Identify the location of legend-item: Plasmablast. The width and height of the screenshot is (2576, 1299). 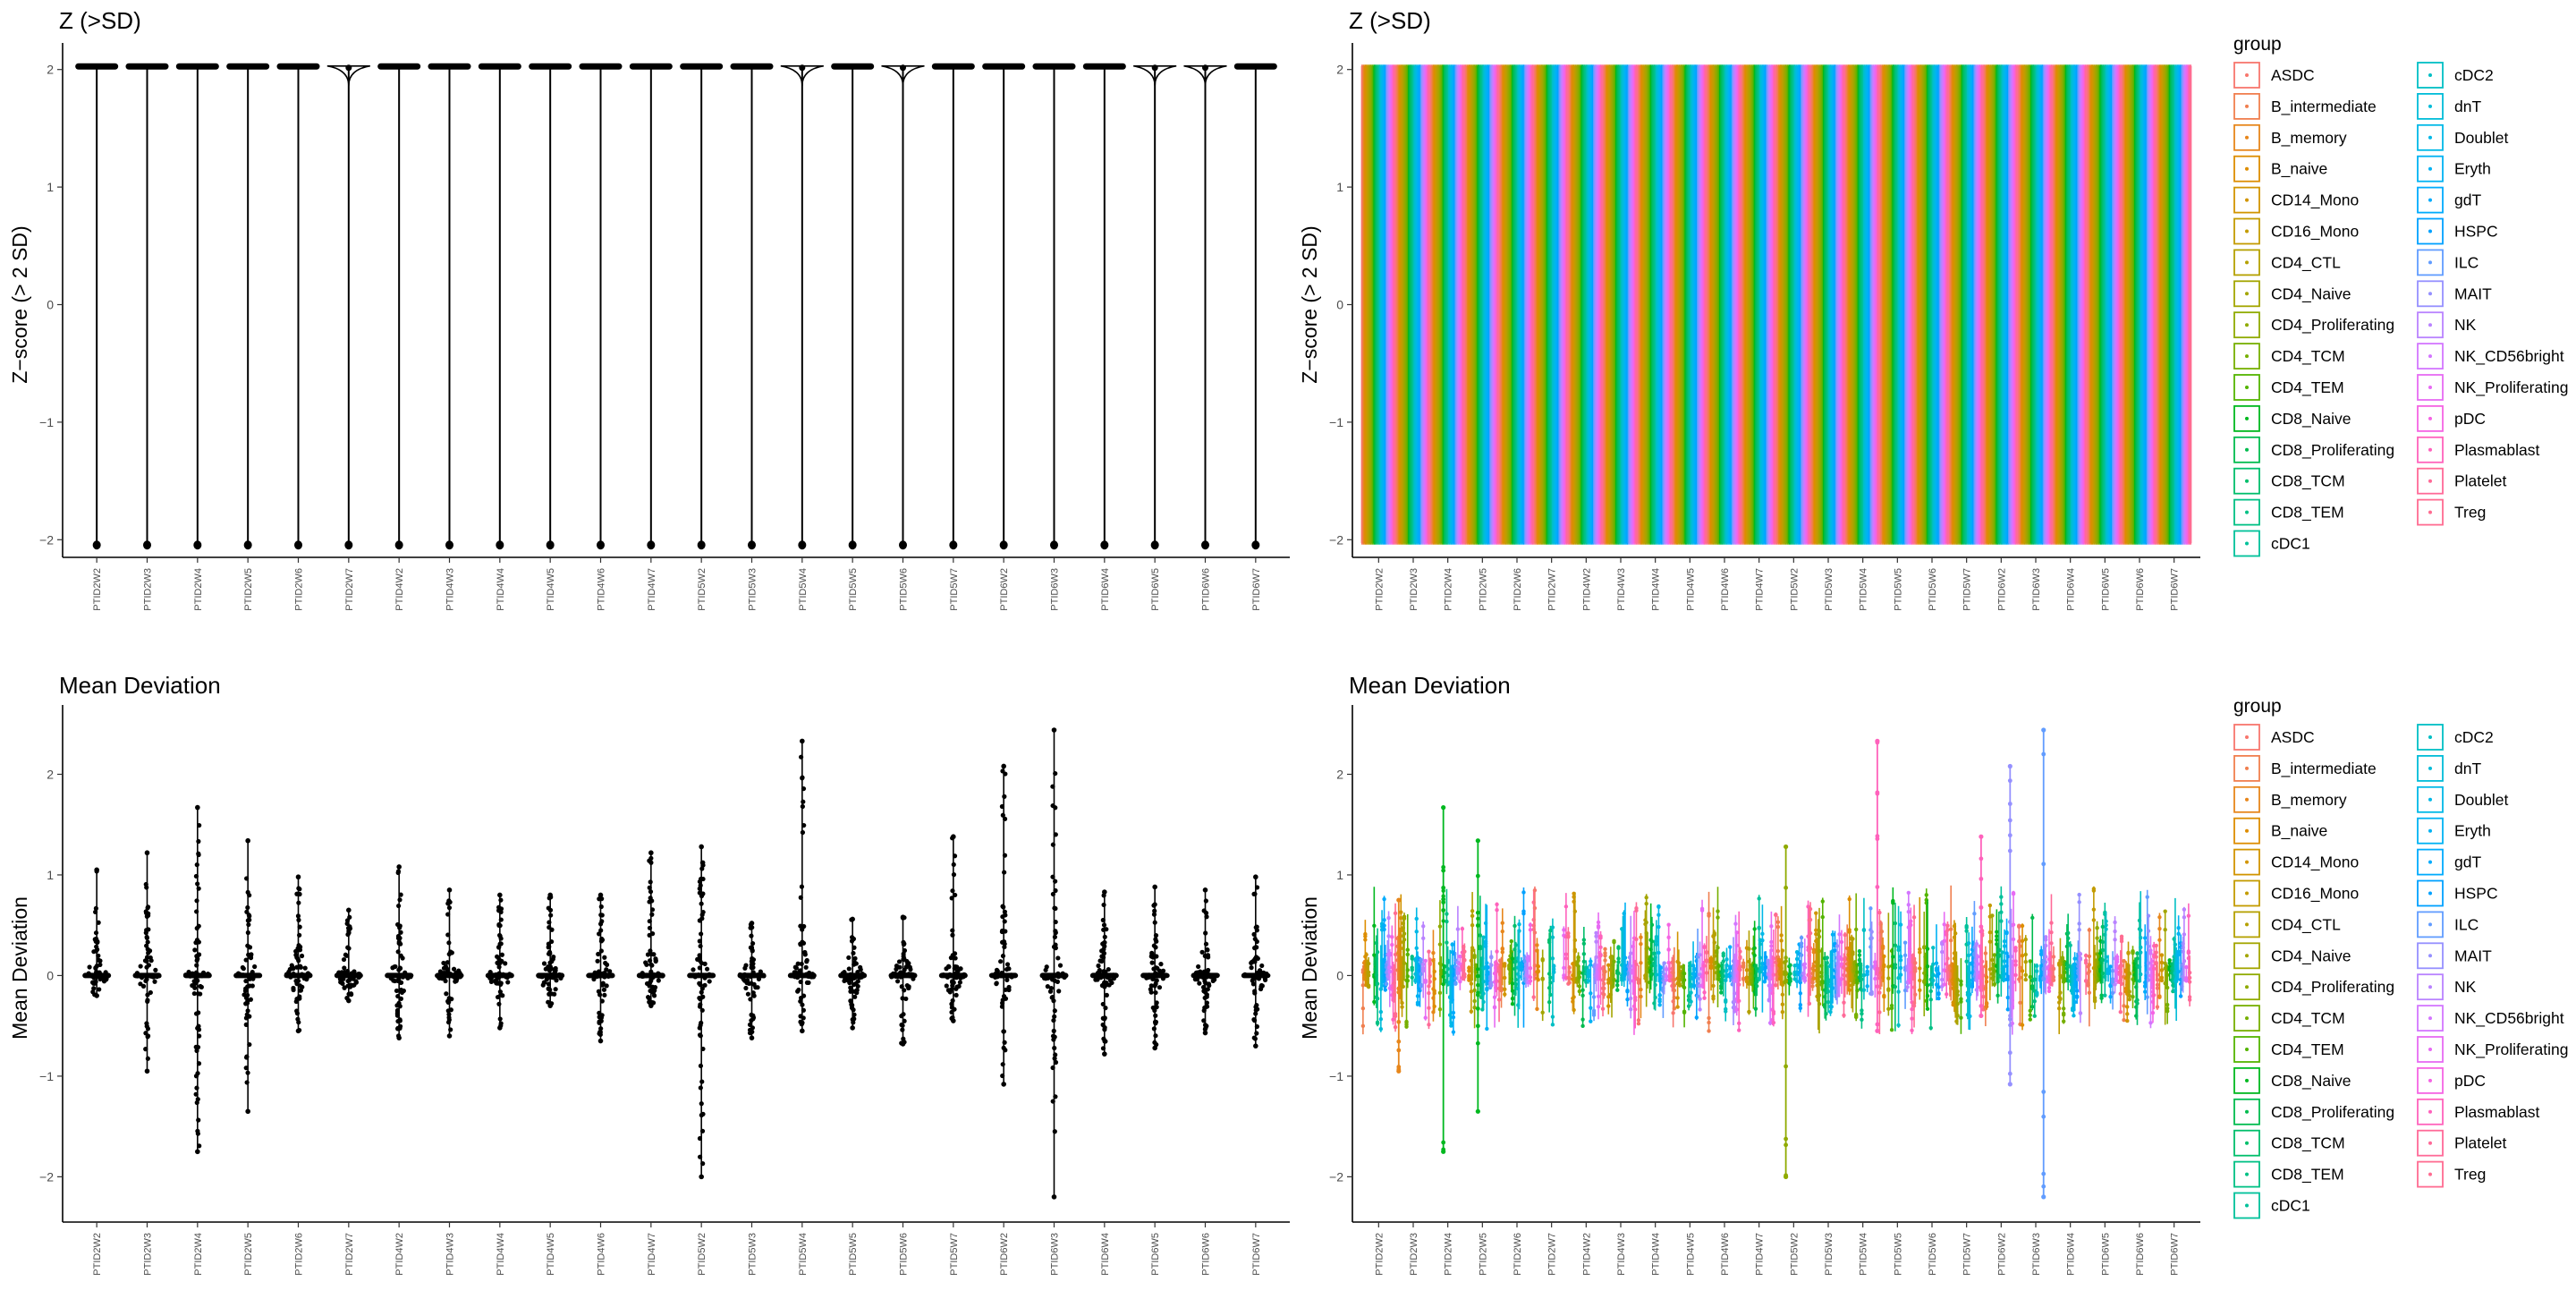
(2478, 449).